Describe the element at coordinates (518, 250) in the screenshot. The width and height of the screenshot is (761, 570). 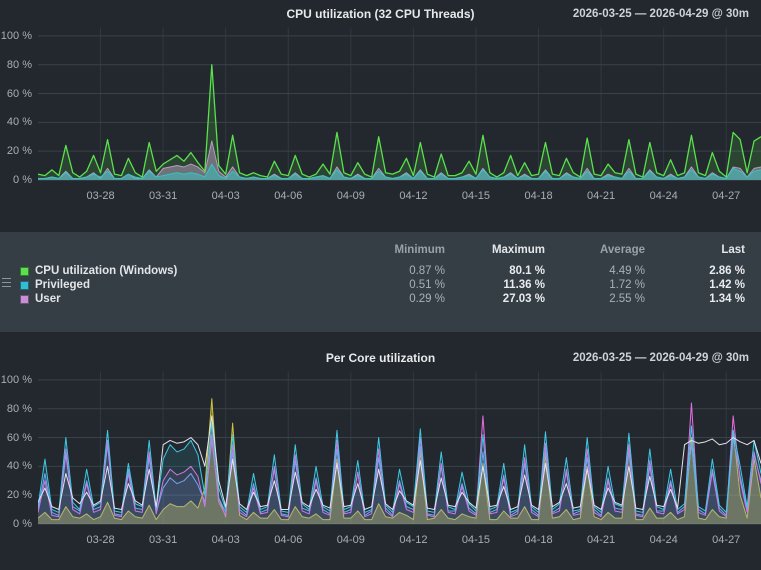
I see `legend-header-maximum: Maximum` at that location.